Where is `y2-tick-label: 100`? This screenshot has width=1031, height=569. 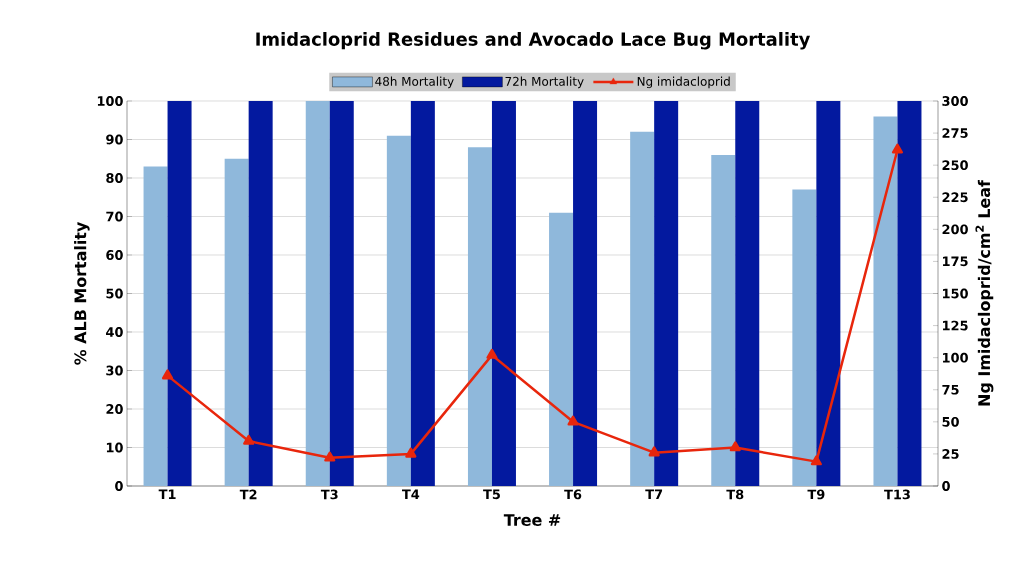
y2-tick-label: 100 is located at coordinates (955, 357).